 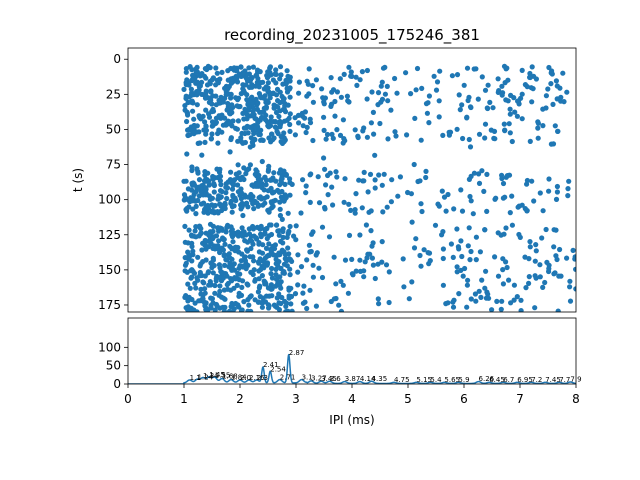 What do you see at coordinates (195, 378) in the screenshot?
I see `ipi-peak-label: 1.1` at bounding box center [195, 378].